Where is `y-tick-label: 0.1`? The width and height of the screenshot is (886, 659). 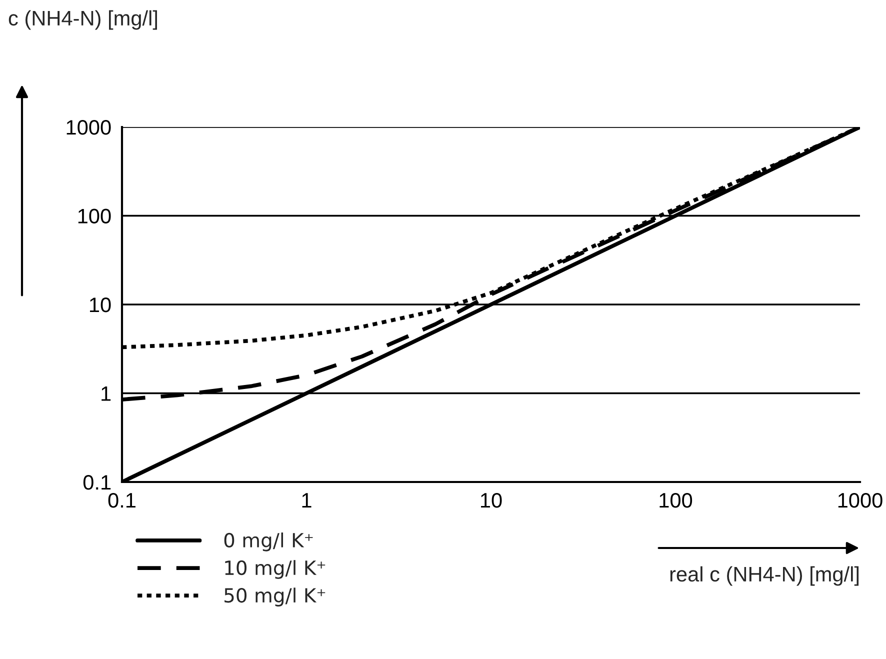
y-tick-label: 0.1 is located at coordinates (97, 482).